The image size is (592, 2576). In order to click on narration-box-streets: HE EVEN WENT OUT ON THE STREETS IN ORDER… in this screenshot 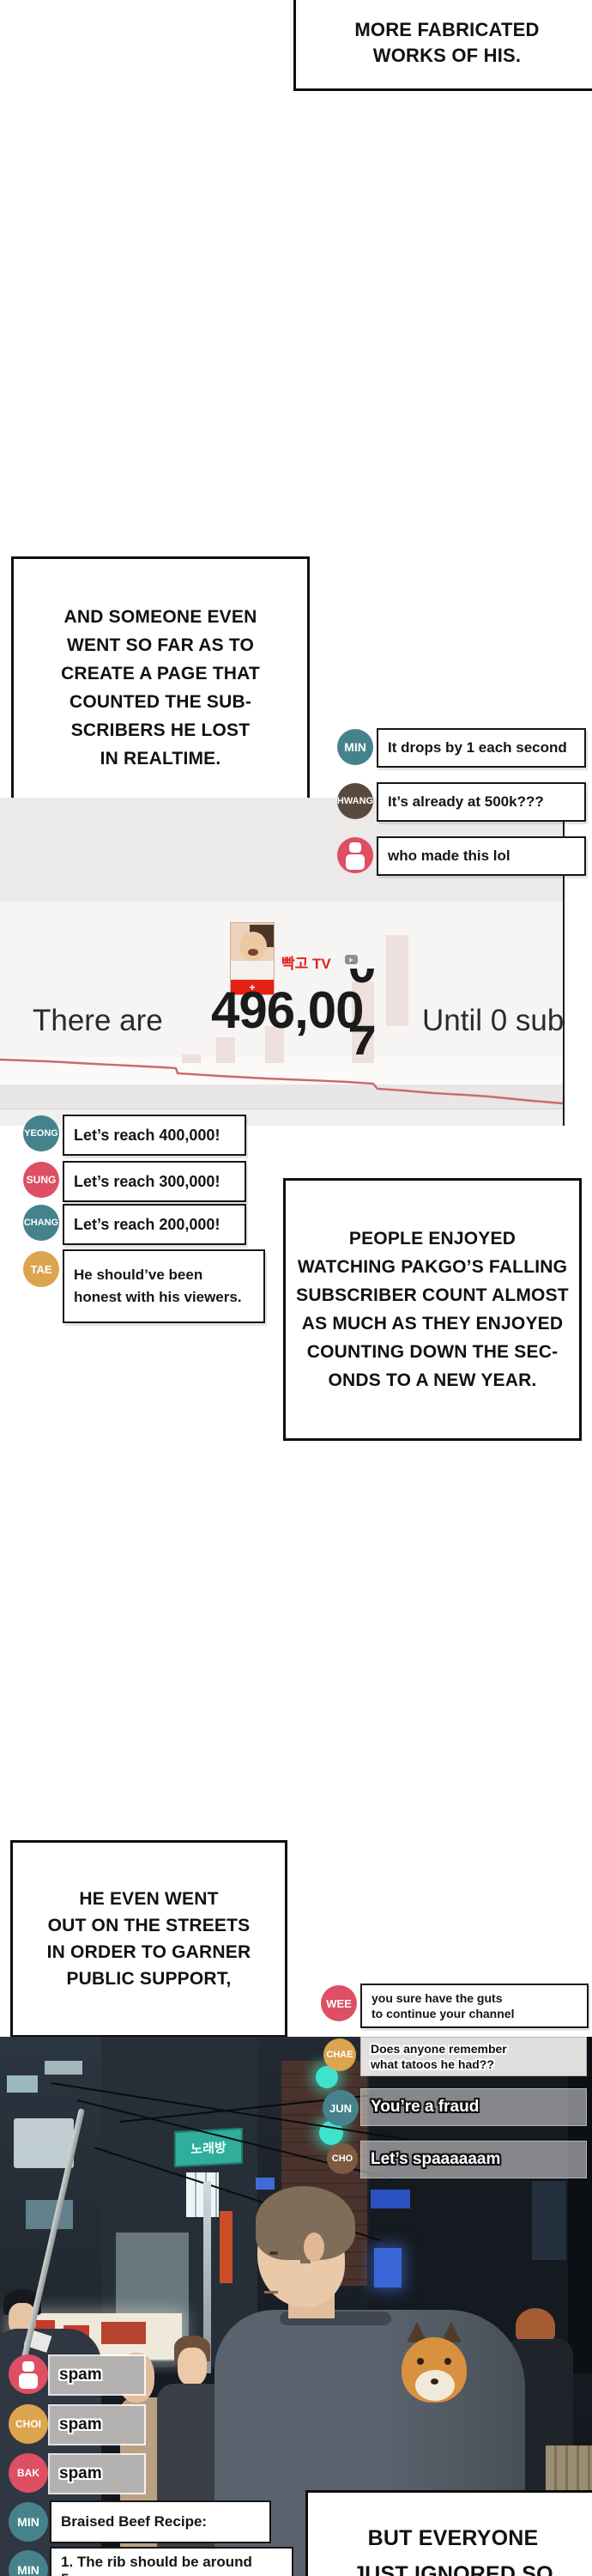, I will do `click(148, 1939)`.